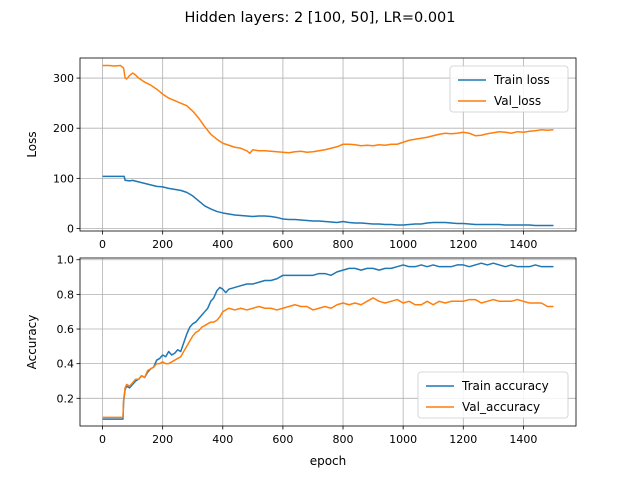 The height and width of the screenshot is (480, 640). Describe the element at coordinates (70, 228) in the screenshot. I see `y-tick-label: 0` at that location.